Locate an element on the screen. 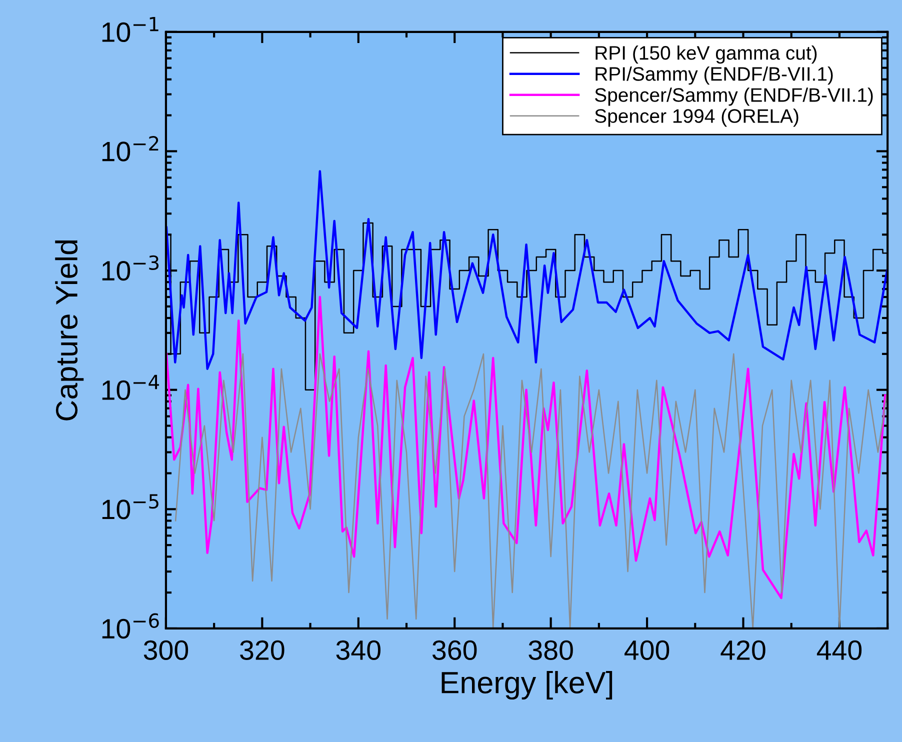 The width and height of the screenshot is (902, 742). y-tick-label: 10$^{−2}$ is located at coordinates (130, 149).